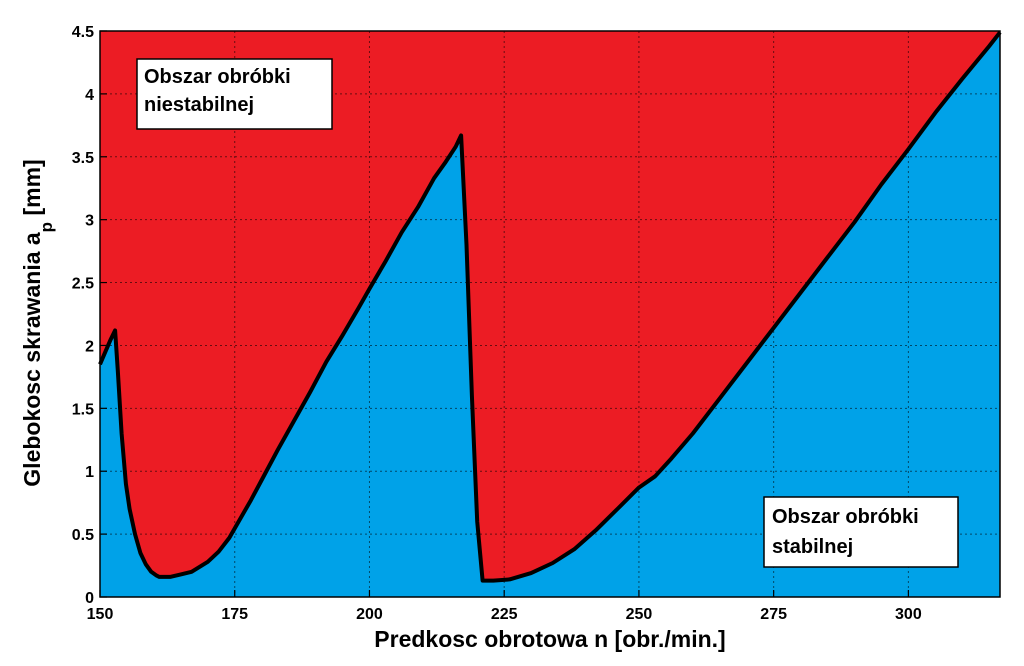 The image size is (1024, 666). I want to click on y-axis-title: Glebokosc skrawania ap [mm], so click(37, 322).